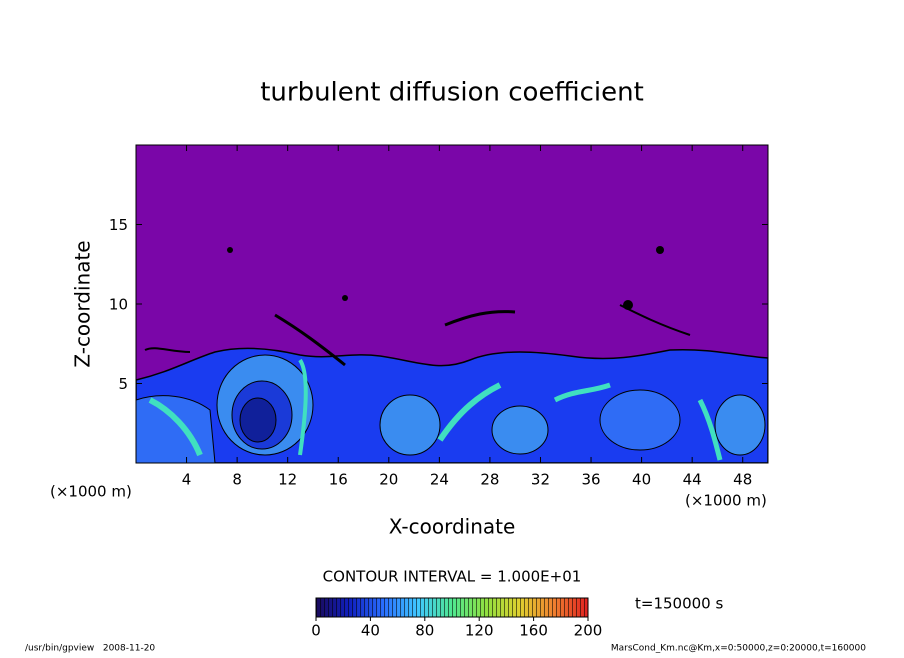  What do you see at coordinates (452, 527) in the screenshot?
I see `x-axis-label: X-coordinate` at bounding box center [452, 527].